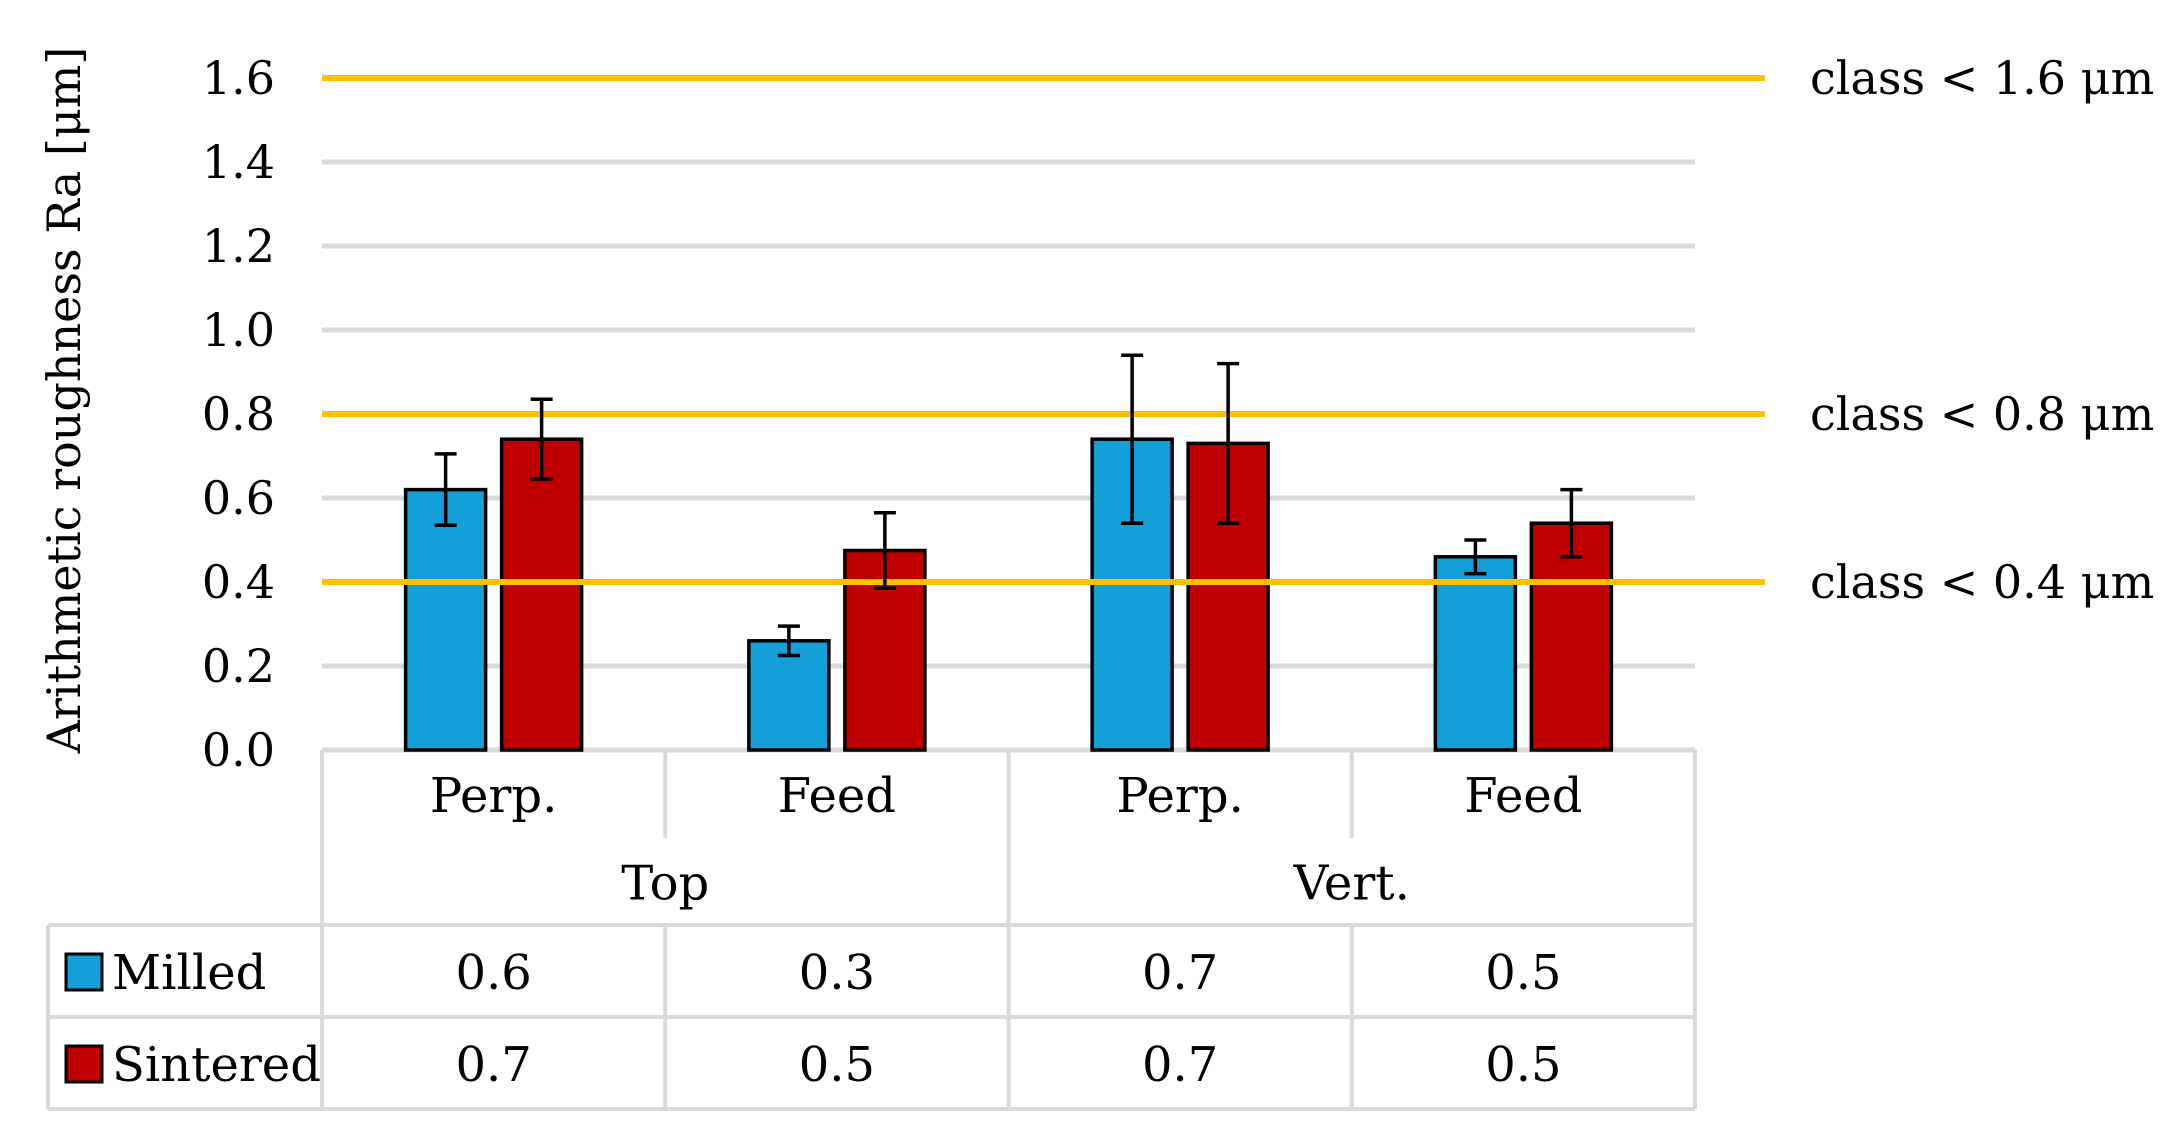 The image size is (2176, 1136). I want to click on reference-label: class < 0.8 μm, so click(1982, 414).